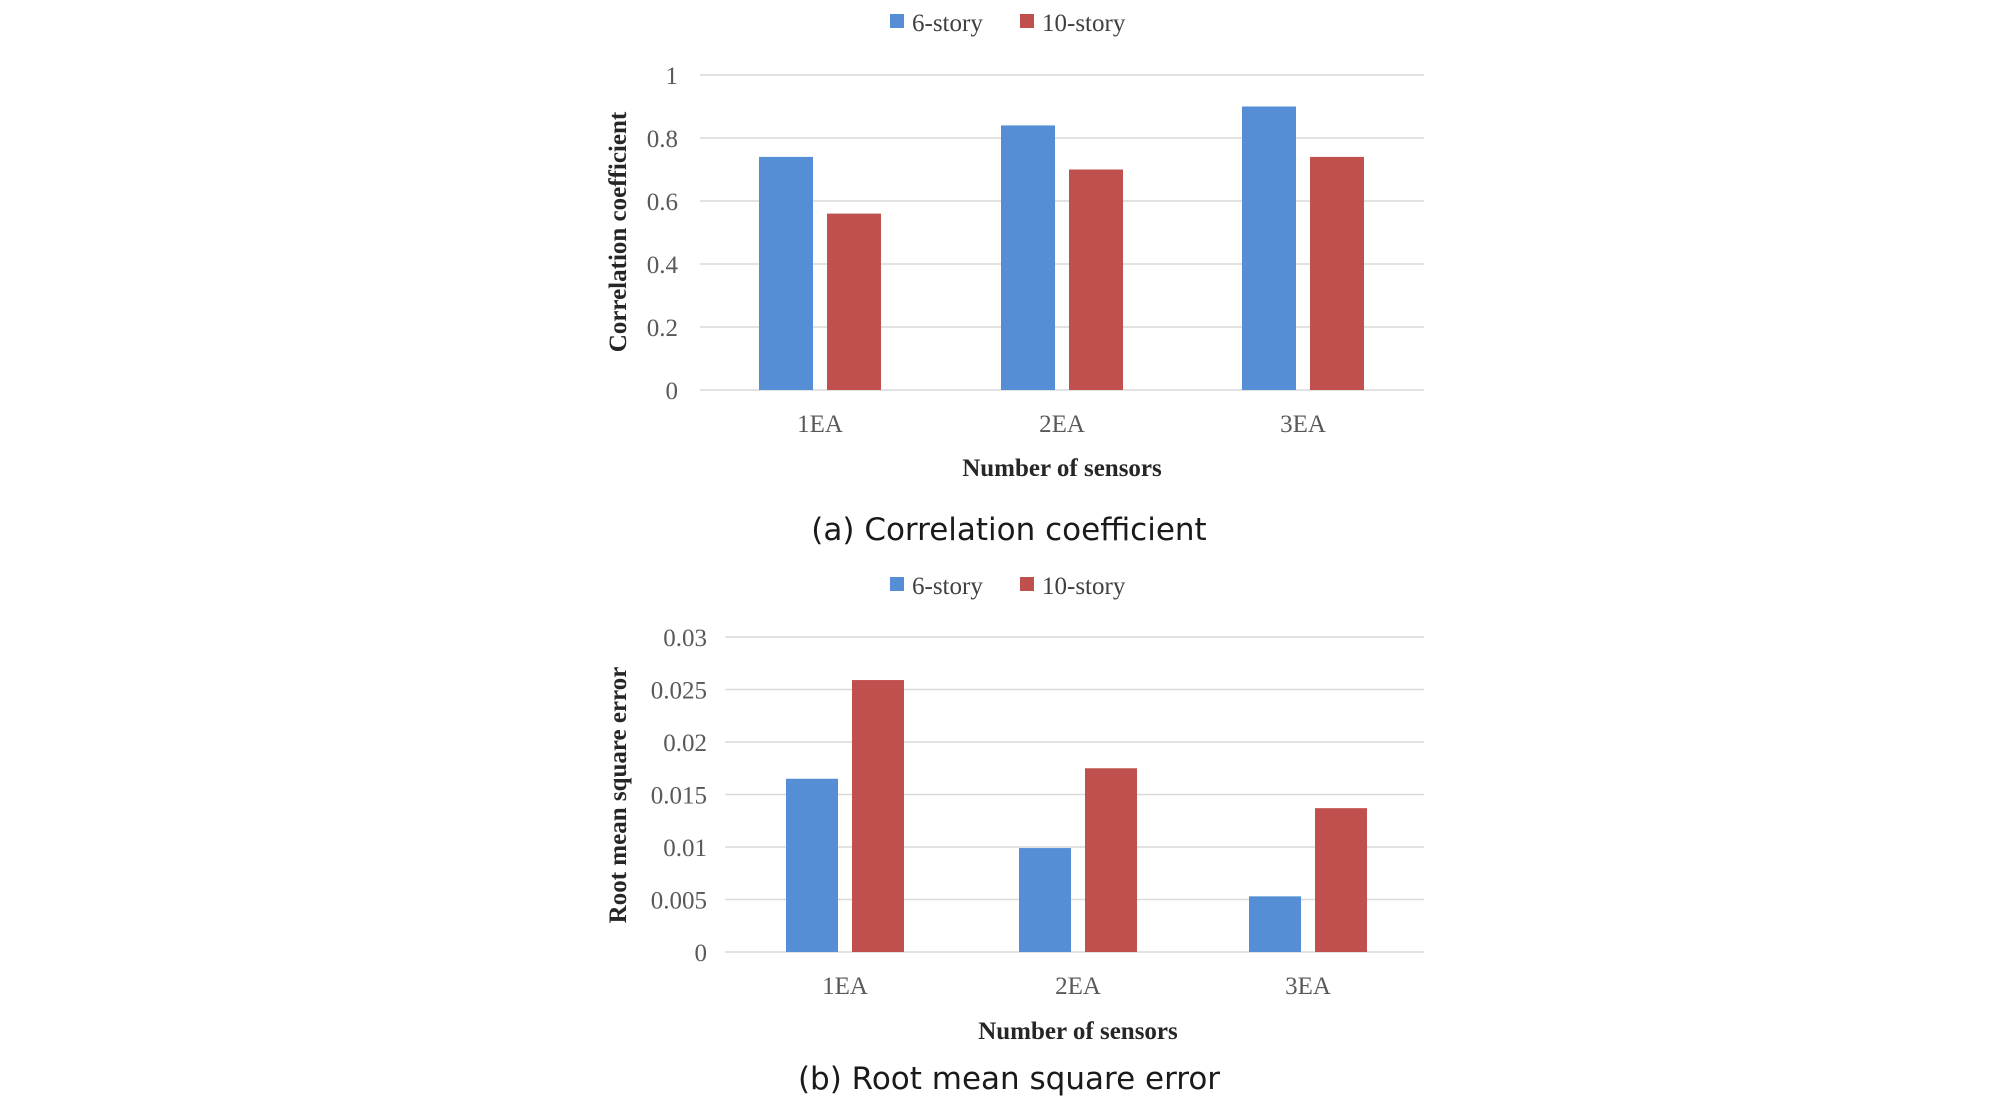  What do you see at coordinates (662, 202) in the screenshot?
I see `y-tick-a-3: 0.6` at bounding box center [662, 202].